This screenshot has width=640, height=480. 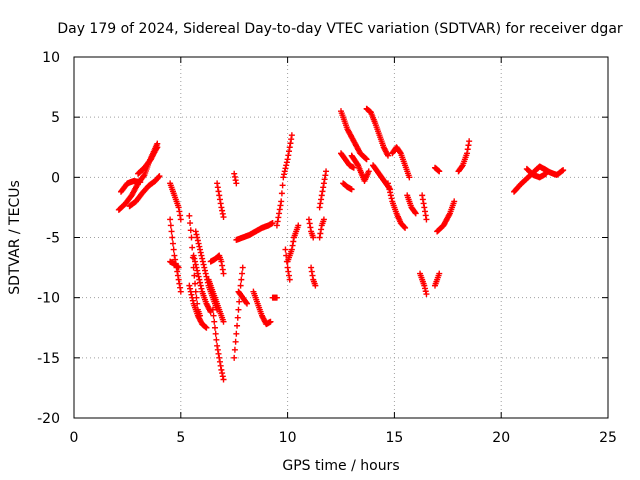 I want to click on x-tick-label: 20, so click(x=501, y=438).